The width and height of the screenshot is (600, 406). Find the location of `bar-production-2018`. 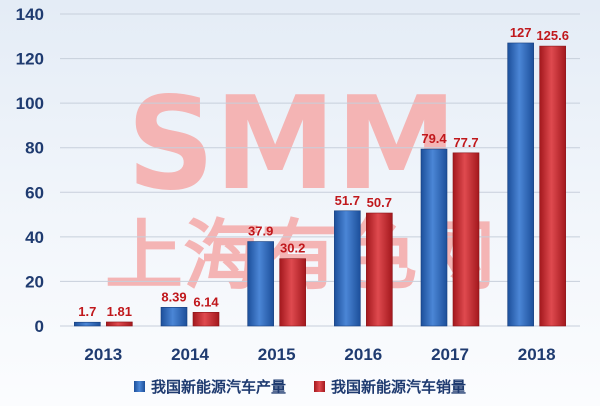

bar-production-2018 is located at coordinates (520, 184).